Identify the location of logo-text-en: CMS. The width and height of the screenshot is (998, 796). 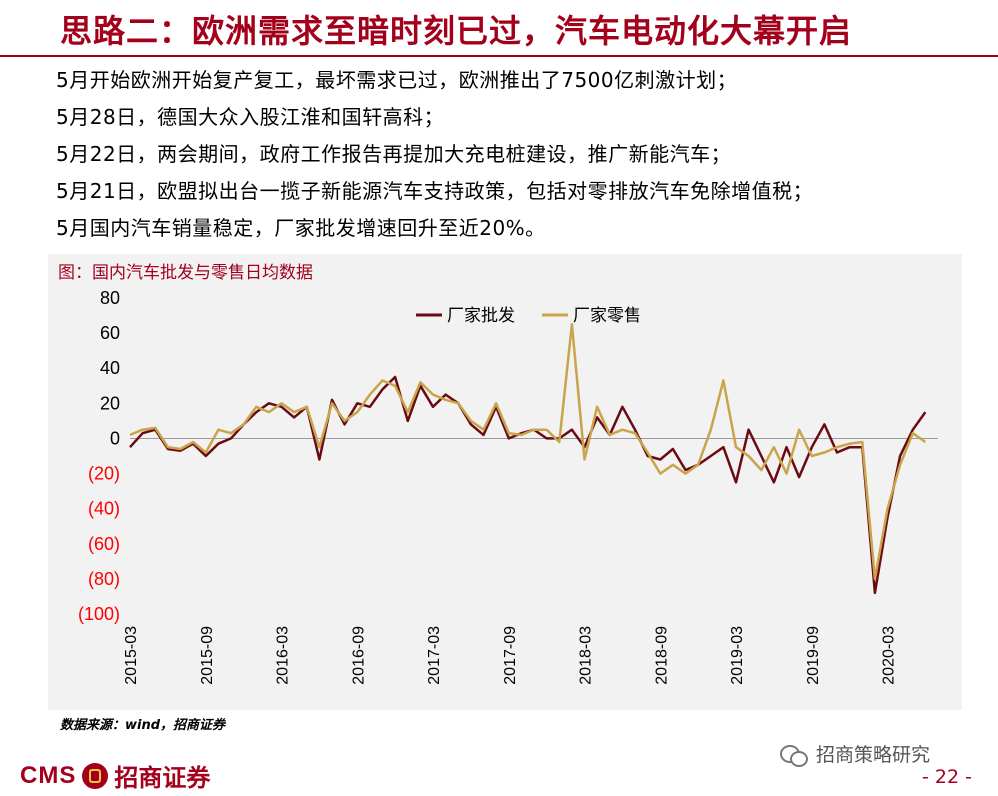
(48, 775).